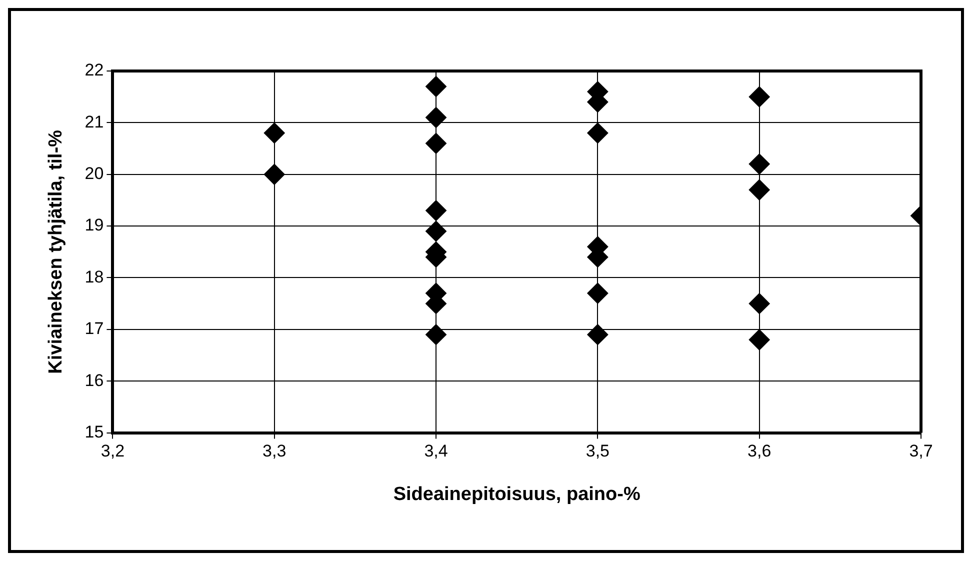 The image size is (976, 567). I want to click on y-tick-label: 20, so click(94, 174).